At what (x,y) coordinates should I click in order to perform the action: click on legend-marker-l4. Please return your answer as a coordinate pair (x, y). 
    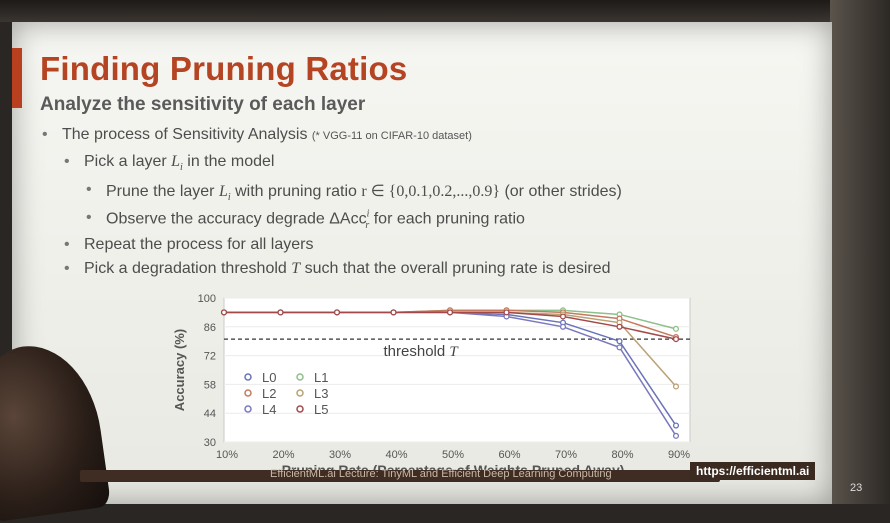
    Looking at the image, I should click on (248, 409).